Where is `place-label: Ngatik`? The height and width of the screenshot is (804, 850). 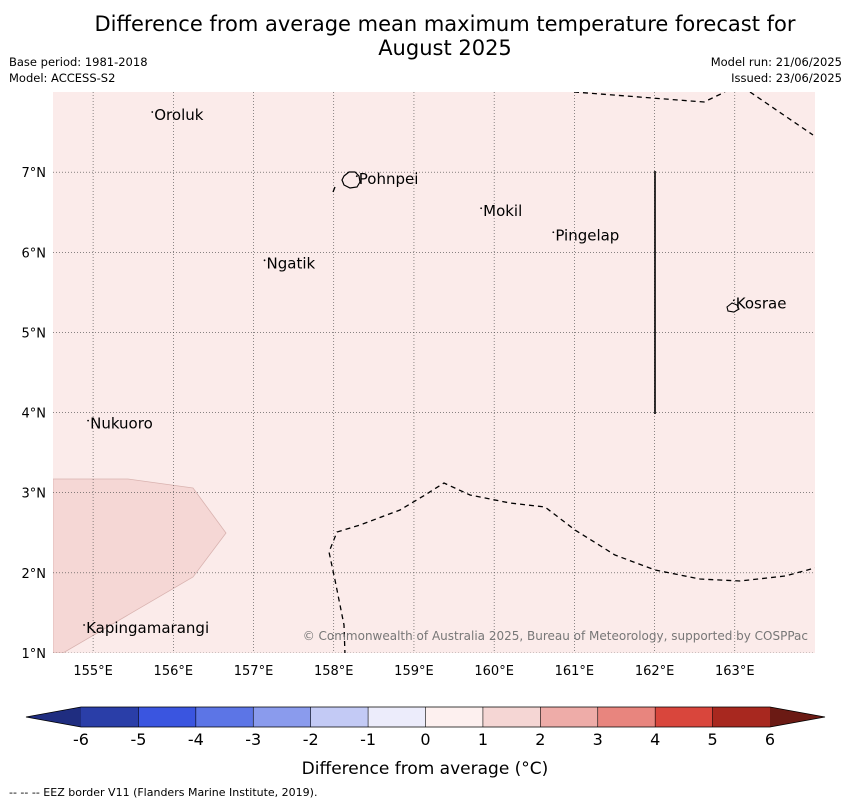
place-label: Ngatik is located at coordinates (291, 263).